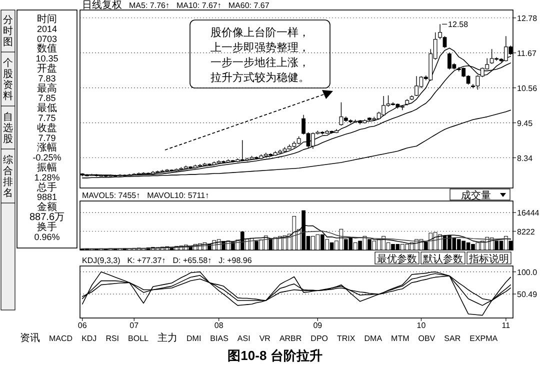 This screenshot has width=550, height=366. I want to click on text: ASI, so click(243, 338).